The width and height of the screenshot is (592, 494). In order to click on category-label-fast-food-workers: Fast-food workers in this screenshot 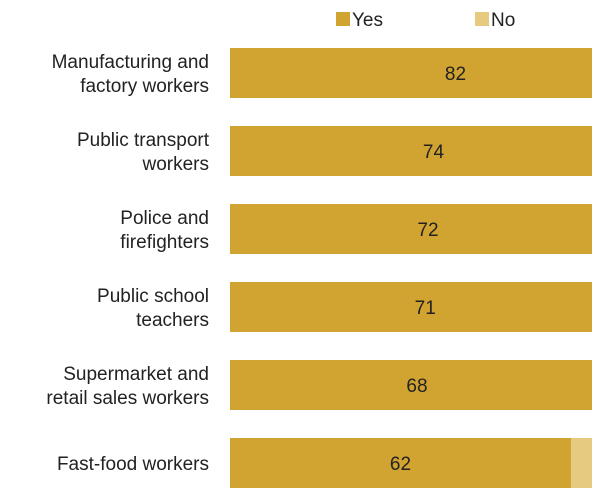, I will do `click(133, 464)`.